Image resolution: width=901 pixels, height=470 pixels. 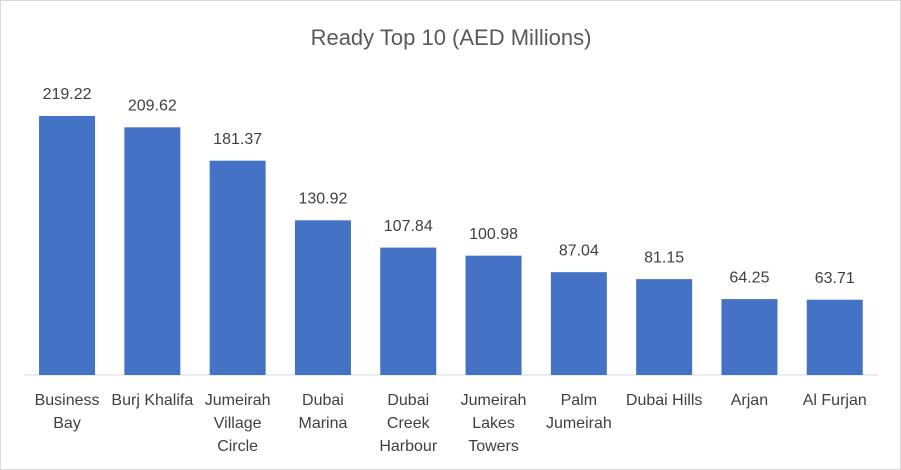 I want to click on x-tick-label: Palm Jumeirah, so click(x=578, y=412).